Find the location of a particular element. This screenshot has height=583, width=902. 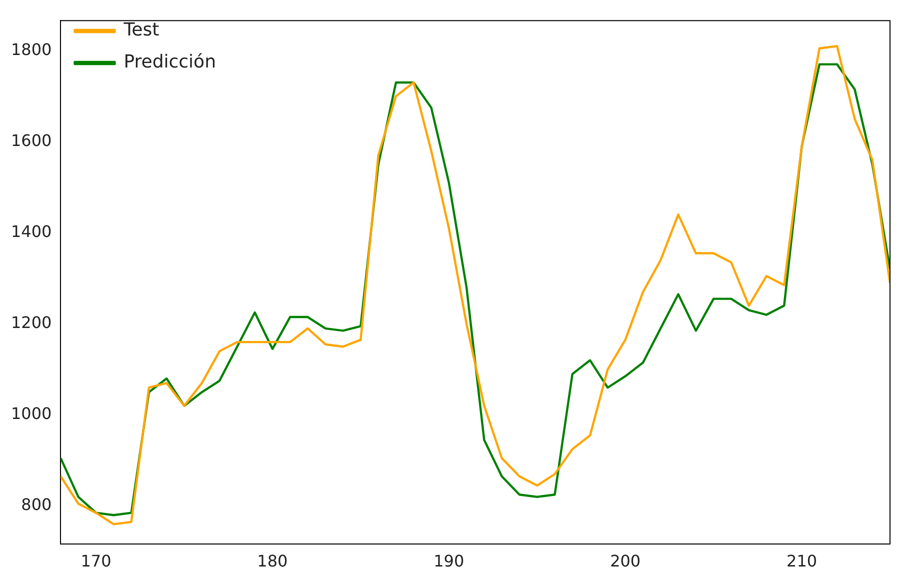

y-tick-label: 1600 is located at coordinates (31, 140).